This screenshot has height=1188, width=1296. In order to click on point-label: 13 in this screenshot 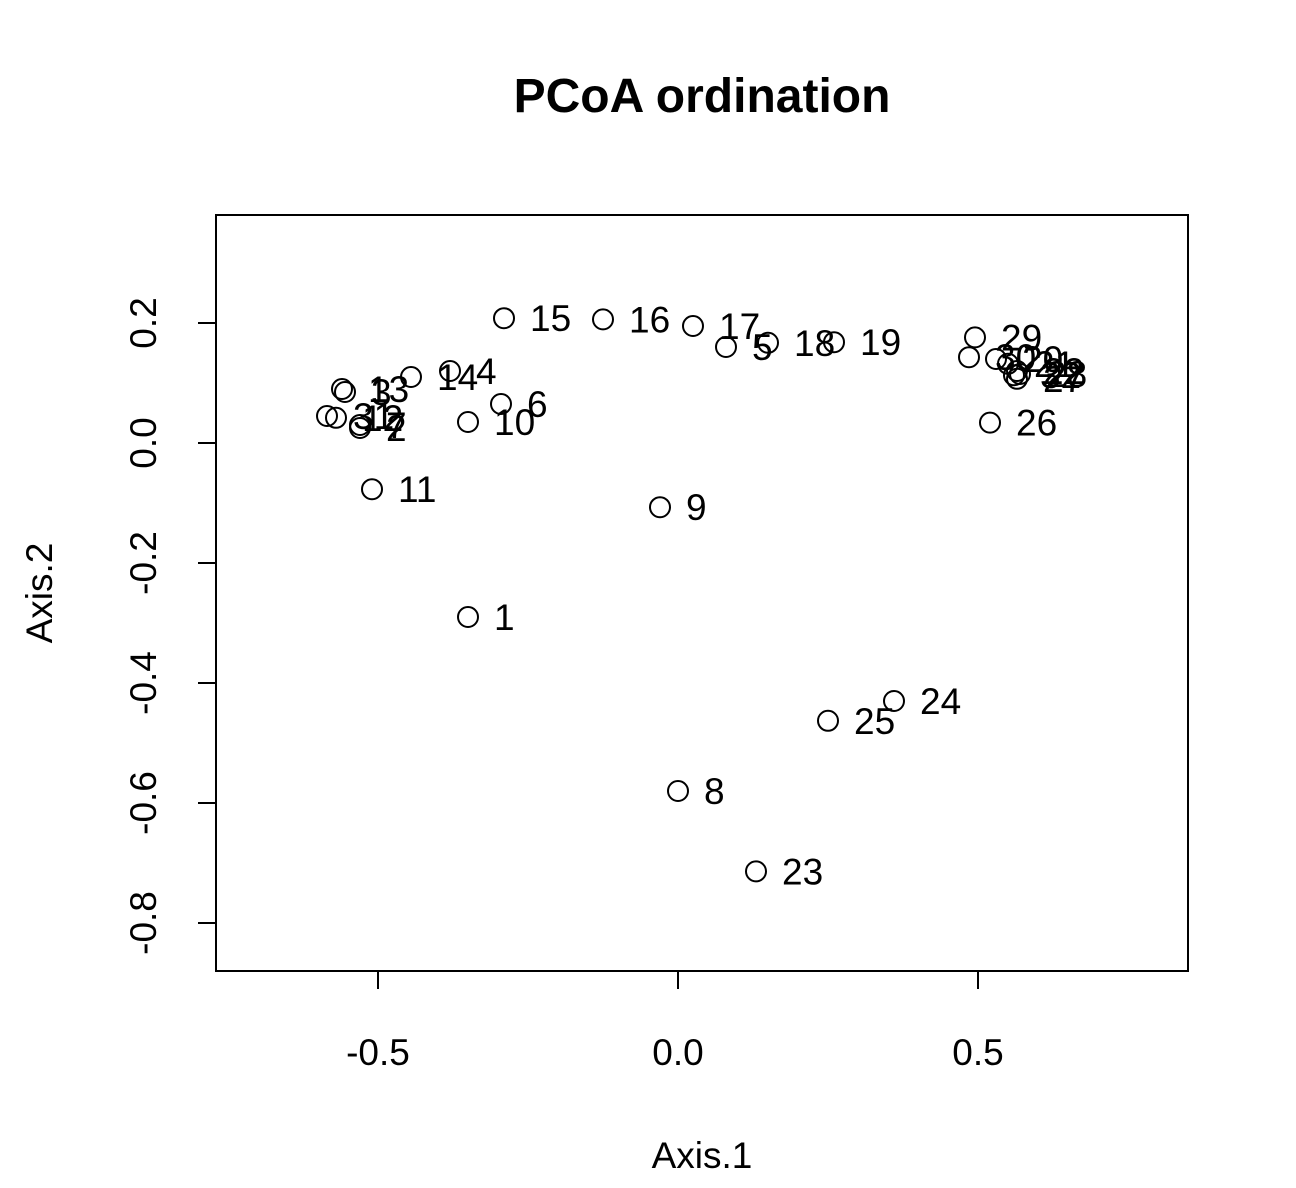, I will do `click(388, 389)`.